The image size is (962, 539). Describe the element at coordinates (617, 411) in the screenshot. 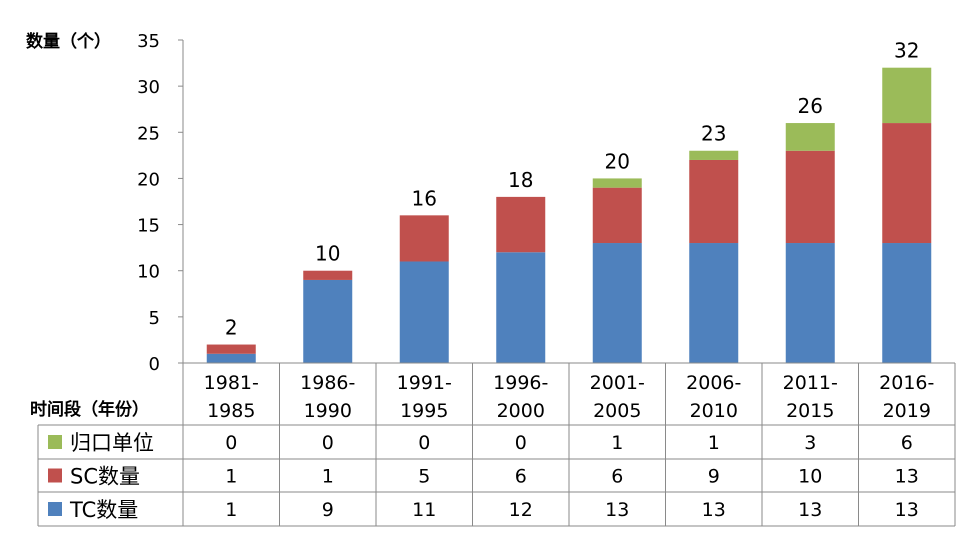

I see `x-tick-label: 2005` at that location.